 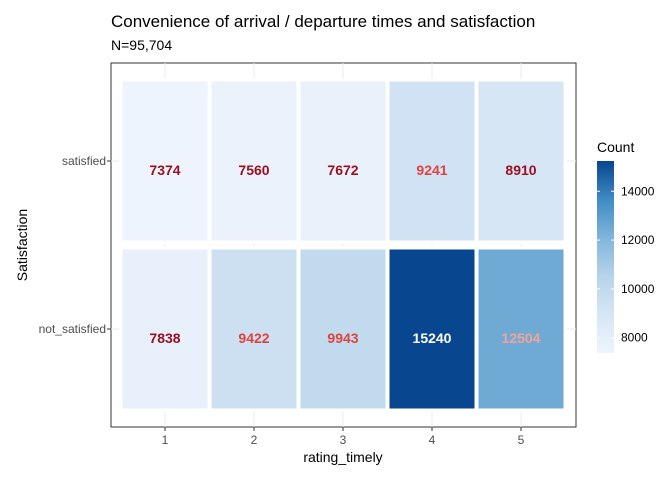 I want to click on x-axis-ticks: 1 2 3 4 5, so click(x=343, y=437).